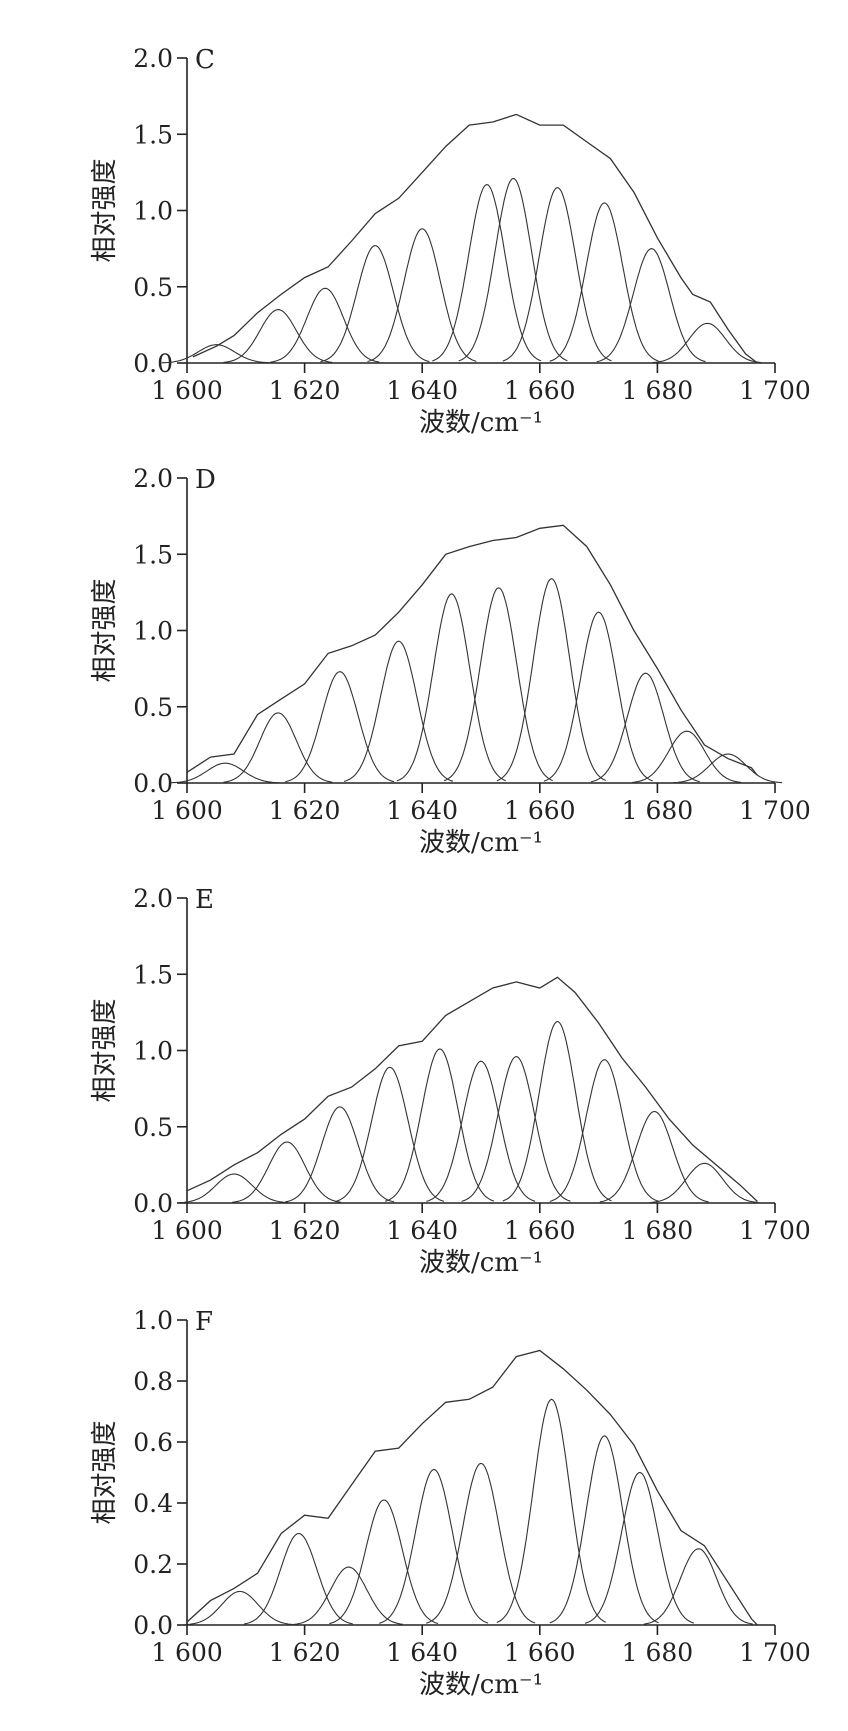 The width and height of the screenshot is (848, 1731). Describe the element at coordinates (205, 480) in the screenshot. I see `panel-label: D` at that location.